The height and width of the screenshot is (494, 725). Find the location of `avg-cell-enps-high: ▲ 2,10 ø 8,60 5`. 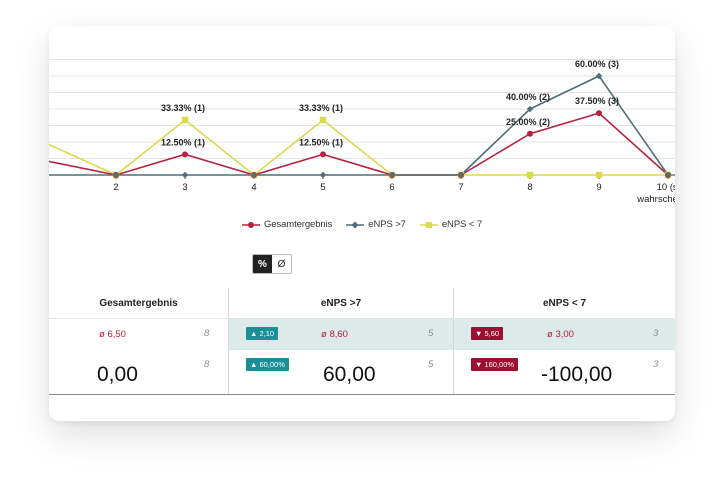

avg-cell-enps-high: ▲ 2,10 ø 8,60 5 is located at coordinates (340, 334).